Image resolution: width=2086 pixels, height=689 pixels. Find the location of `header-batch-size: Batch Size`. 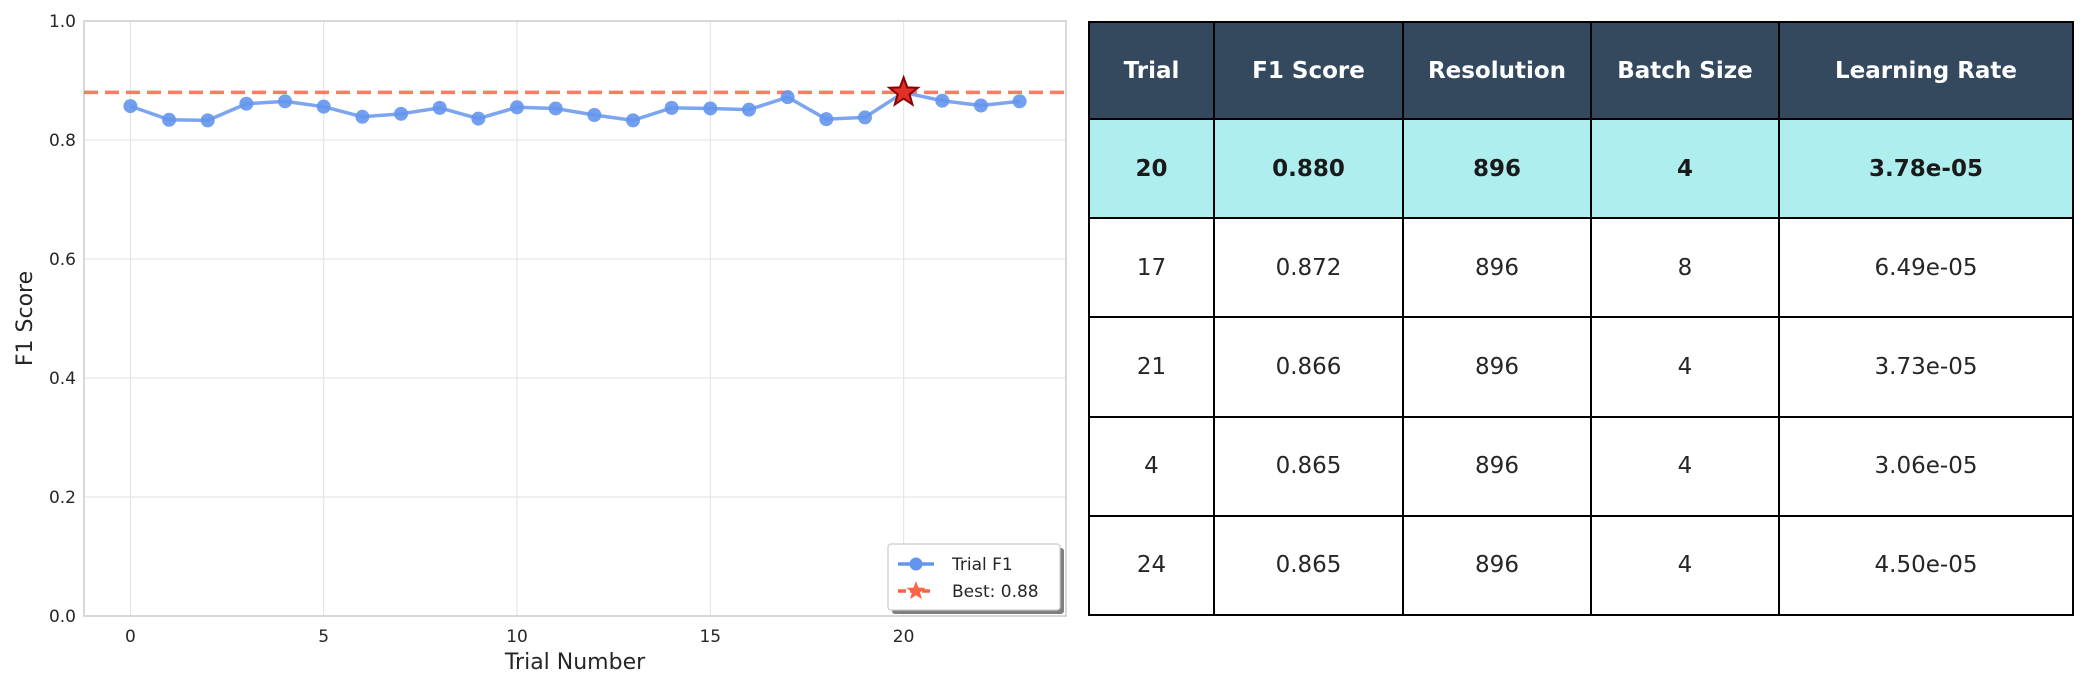

header-batch-size: Batch Size is located at coordinates (1685, 70).